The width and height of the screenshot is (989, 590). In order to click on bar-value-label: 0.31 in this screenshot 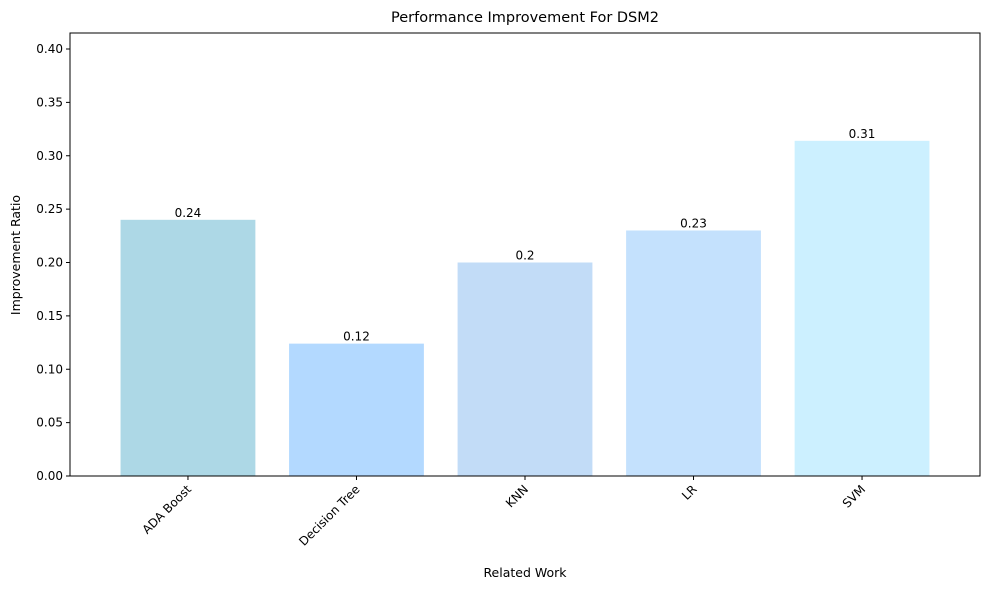, I will do `click(862, 134)`.